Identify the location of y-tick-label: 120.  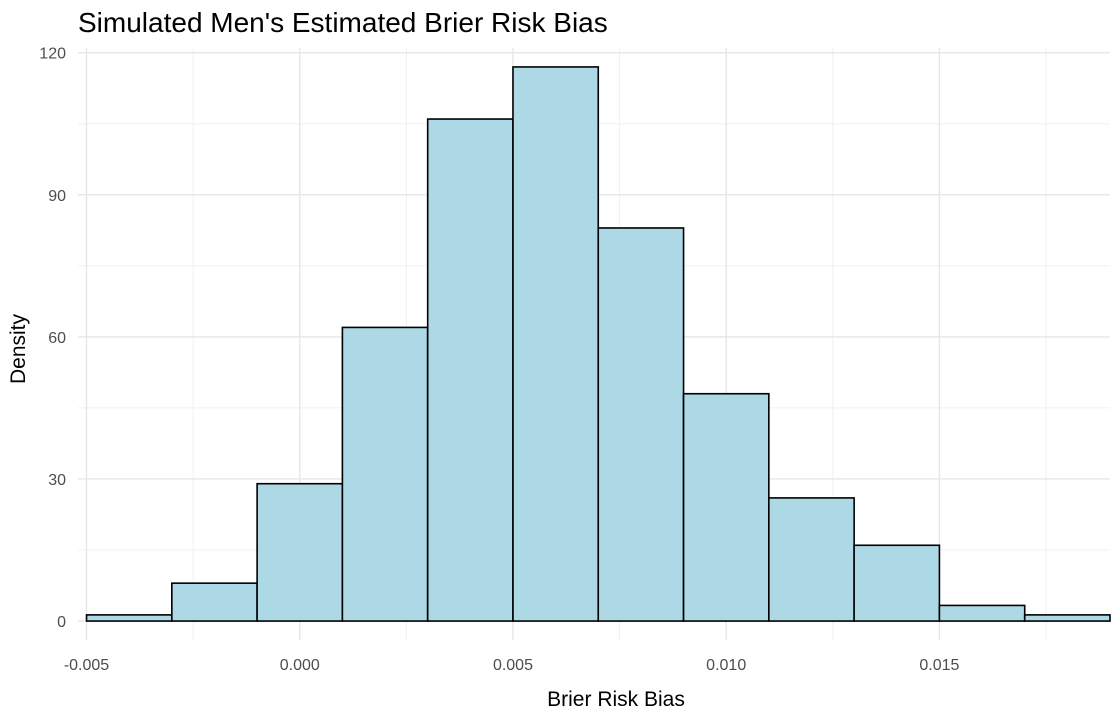
(52, 54).